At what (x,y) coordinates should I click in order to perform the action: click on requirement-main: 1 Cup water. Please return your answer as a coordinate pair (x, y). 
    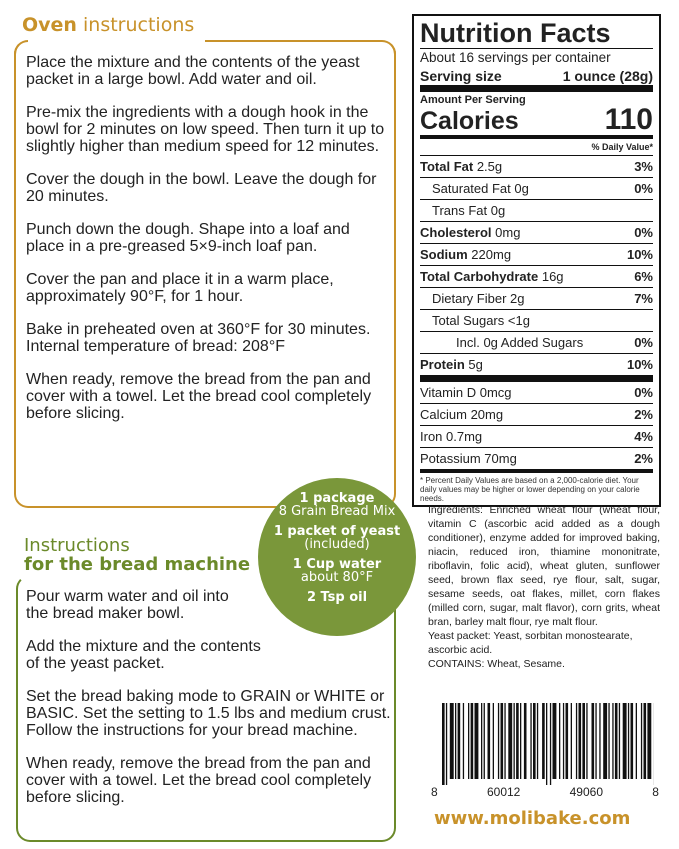
    Looking at the image, I should click on (337, 564).